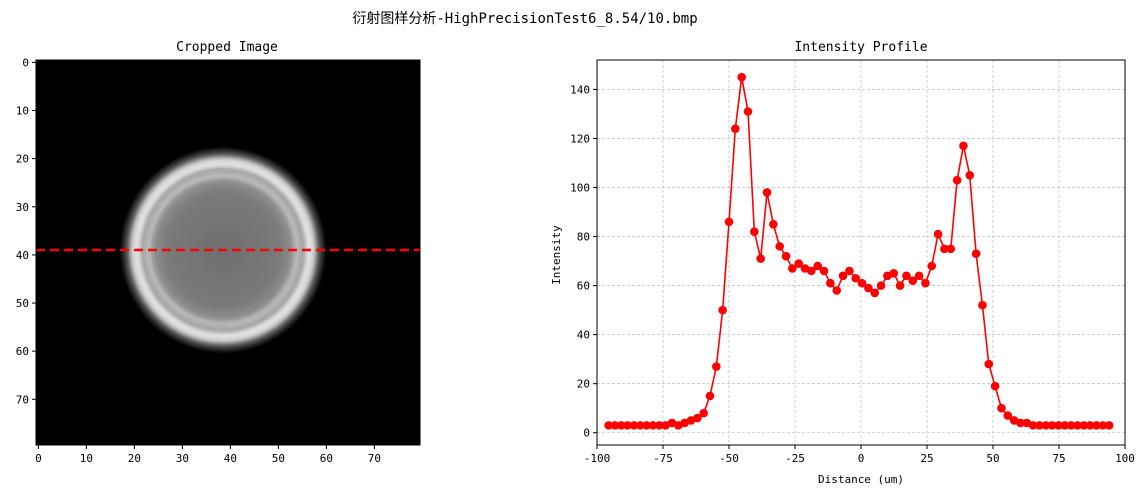 Image resolution: width=1136 pixels, height=495 pixels. What do you see at coordinates (729, 458) in the screenshot?
I see `x-tick-label: -50` at bounding box center [729, 458].